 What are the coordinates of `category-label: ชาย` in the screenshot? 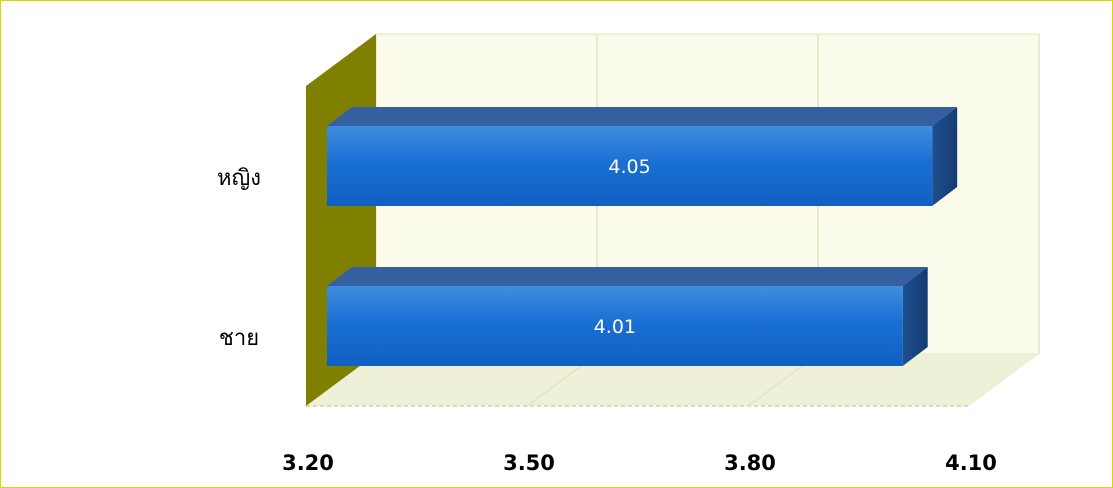 It's located at (239, 338).